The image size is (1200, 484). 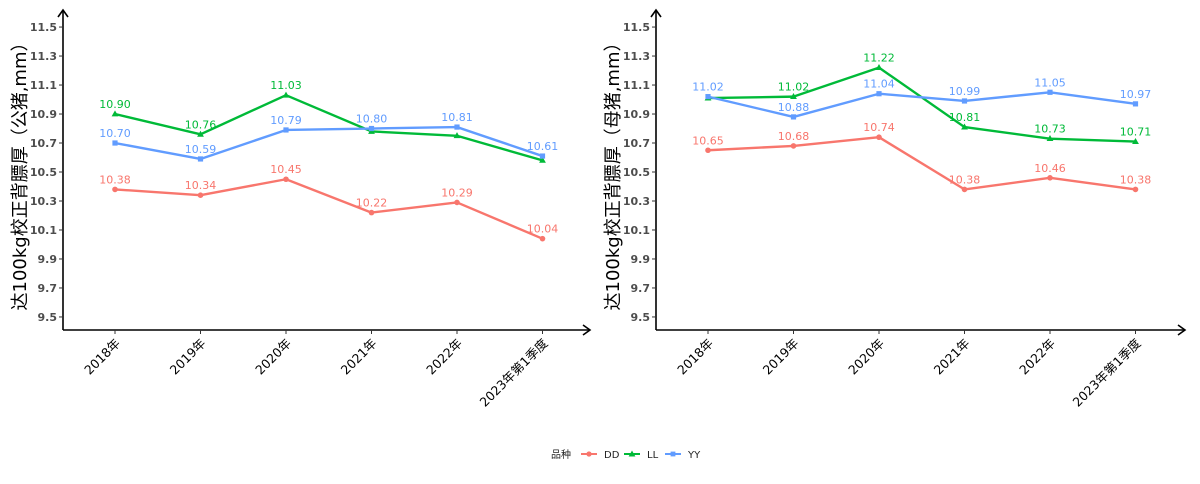 What do you see at coordinates (201, 124) in the screenshot?
I see `data-label: 10.76` at bounding box center [201, 124].